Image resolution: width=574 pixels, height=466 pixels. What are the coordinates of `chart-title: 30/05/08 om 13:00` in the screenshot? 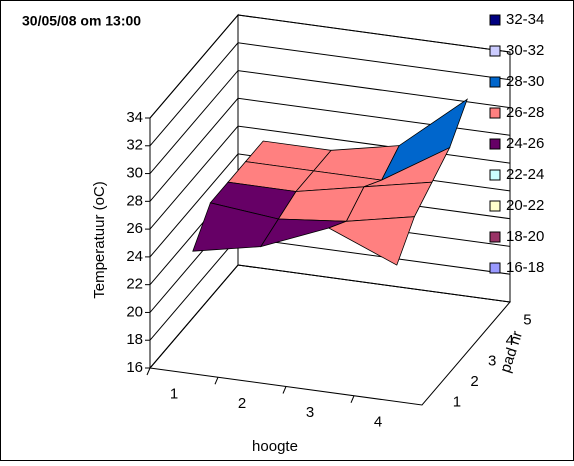 It's located at (81, 21).